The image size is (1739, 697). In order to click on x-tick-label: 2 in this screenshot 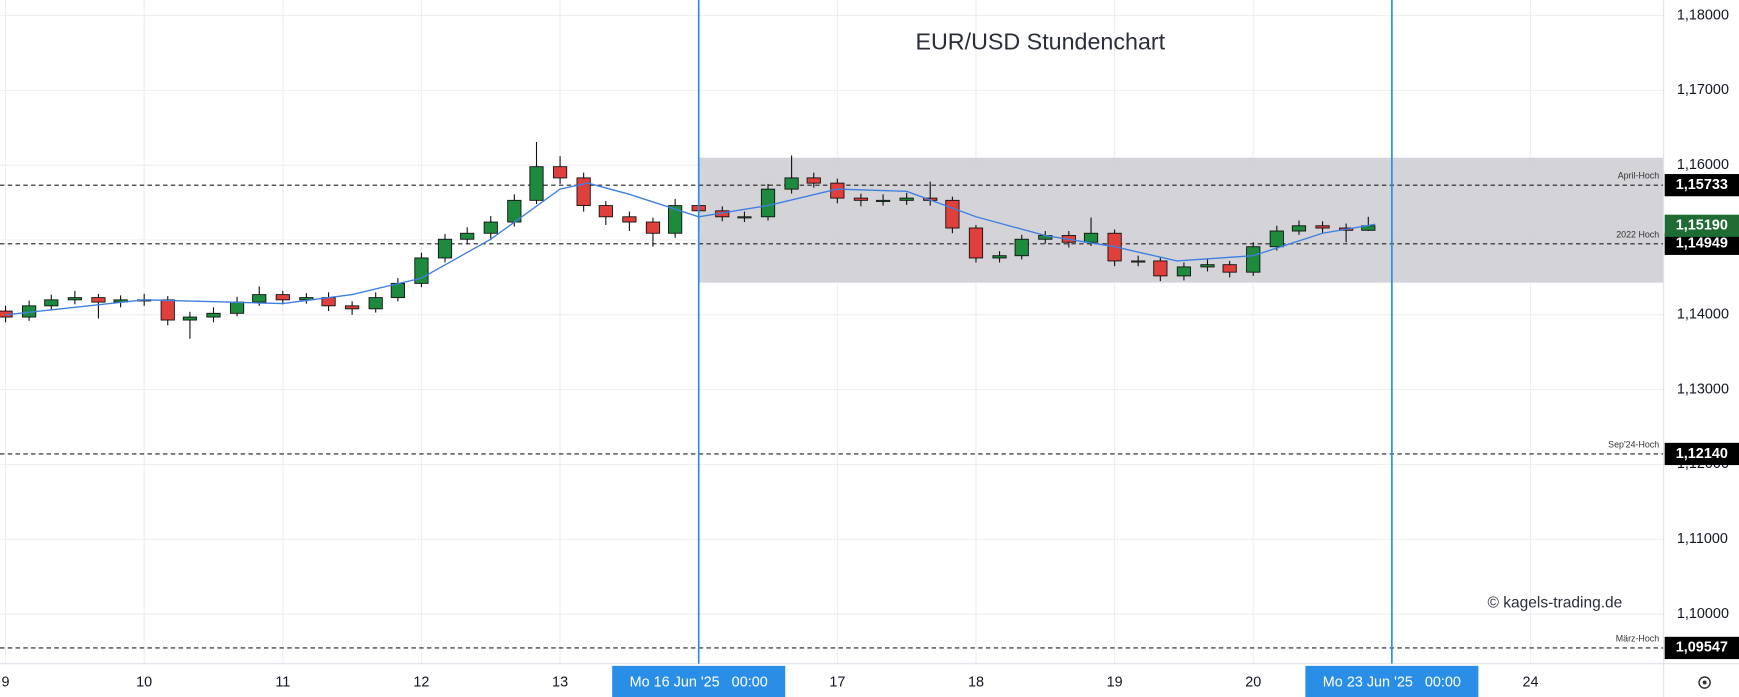, I will do `click(1669, 682)`.